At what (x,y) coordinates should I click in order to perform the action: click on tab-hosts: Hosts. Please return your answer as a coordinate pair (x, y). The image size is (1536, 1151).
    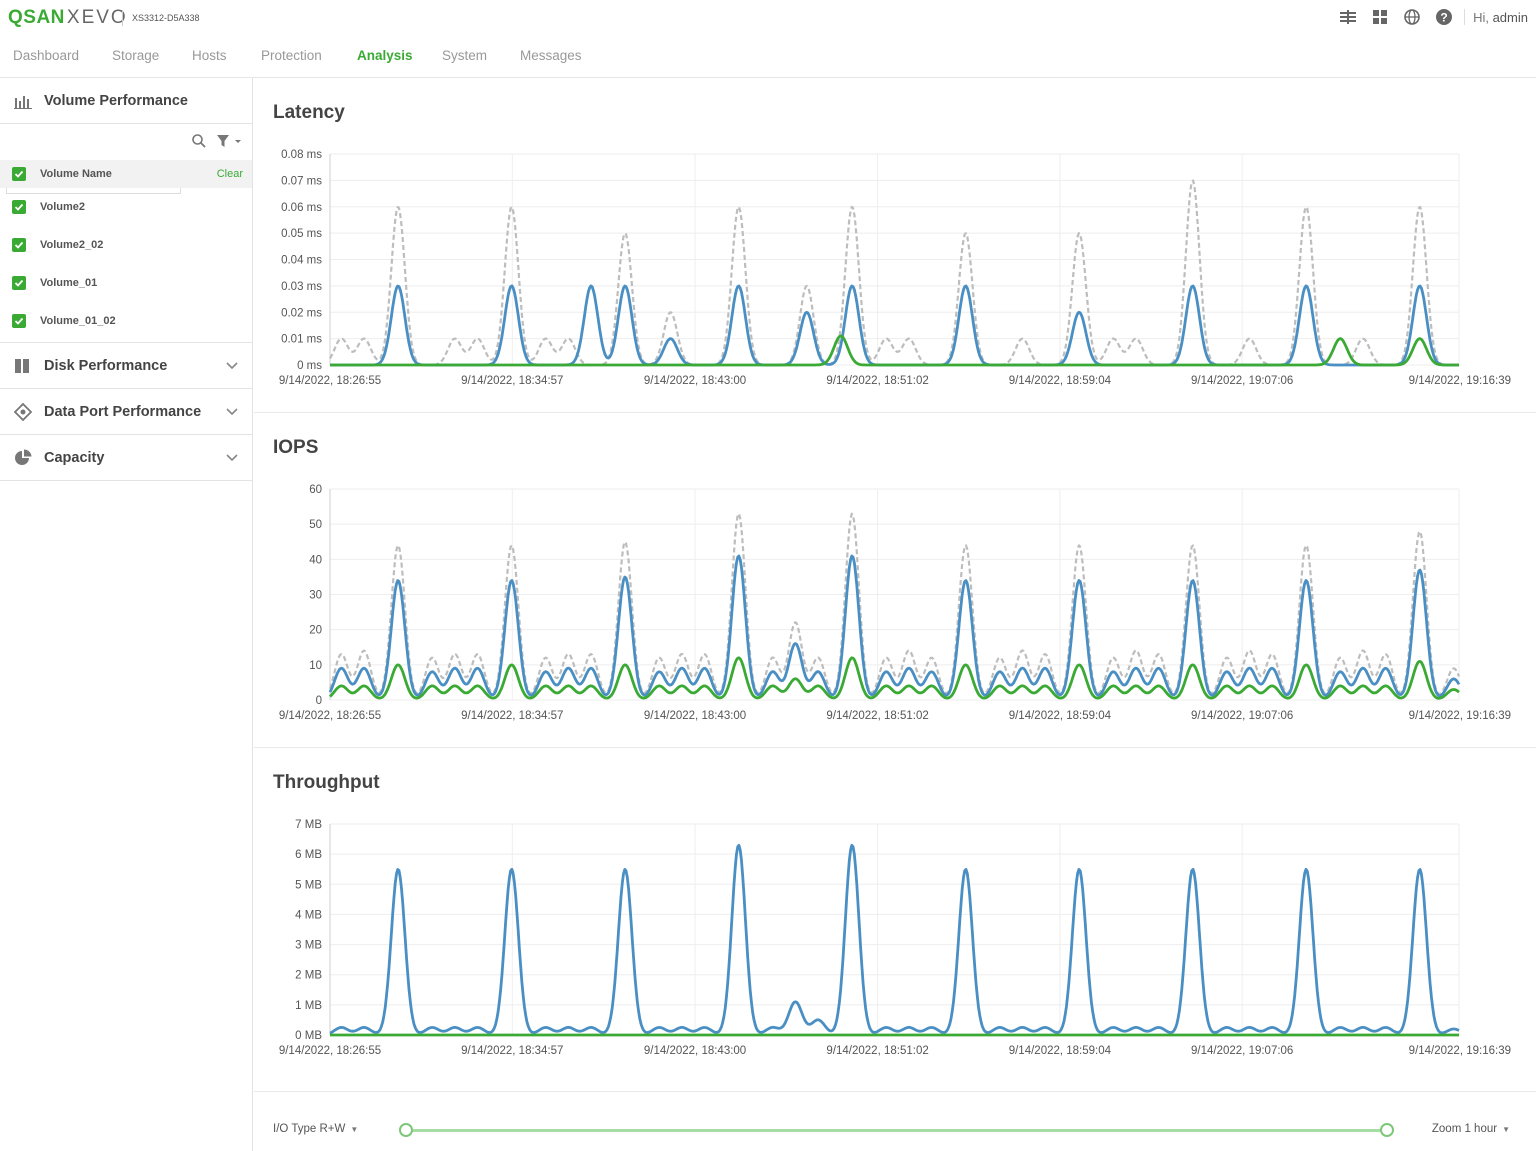
    Looking at the image, I should click on (209, 55).